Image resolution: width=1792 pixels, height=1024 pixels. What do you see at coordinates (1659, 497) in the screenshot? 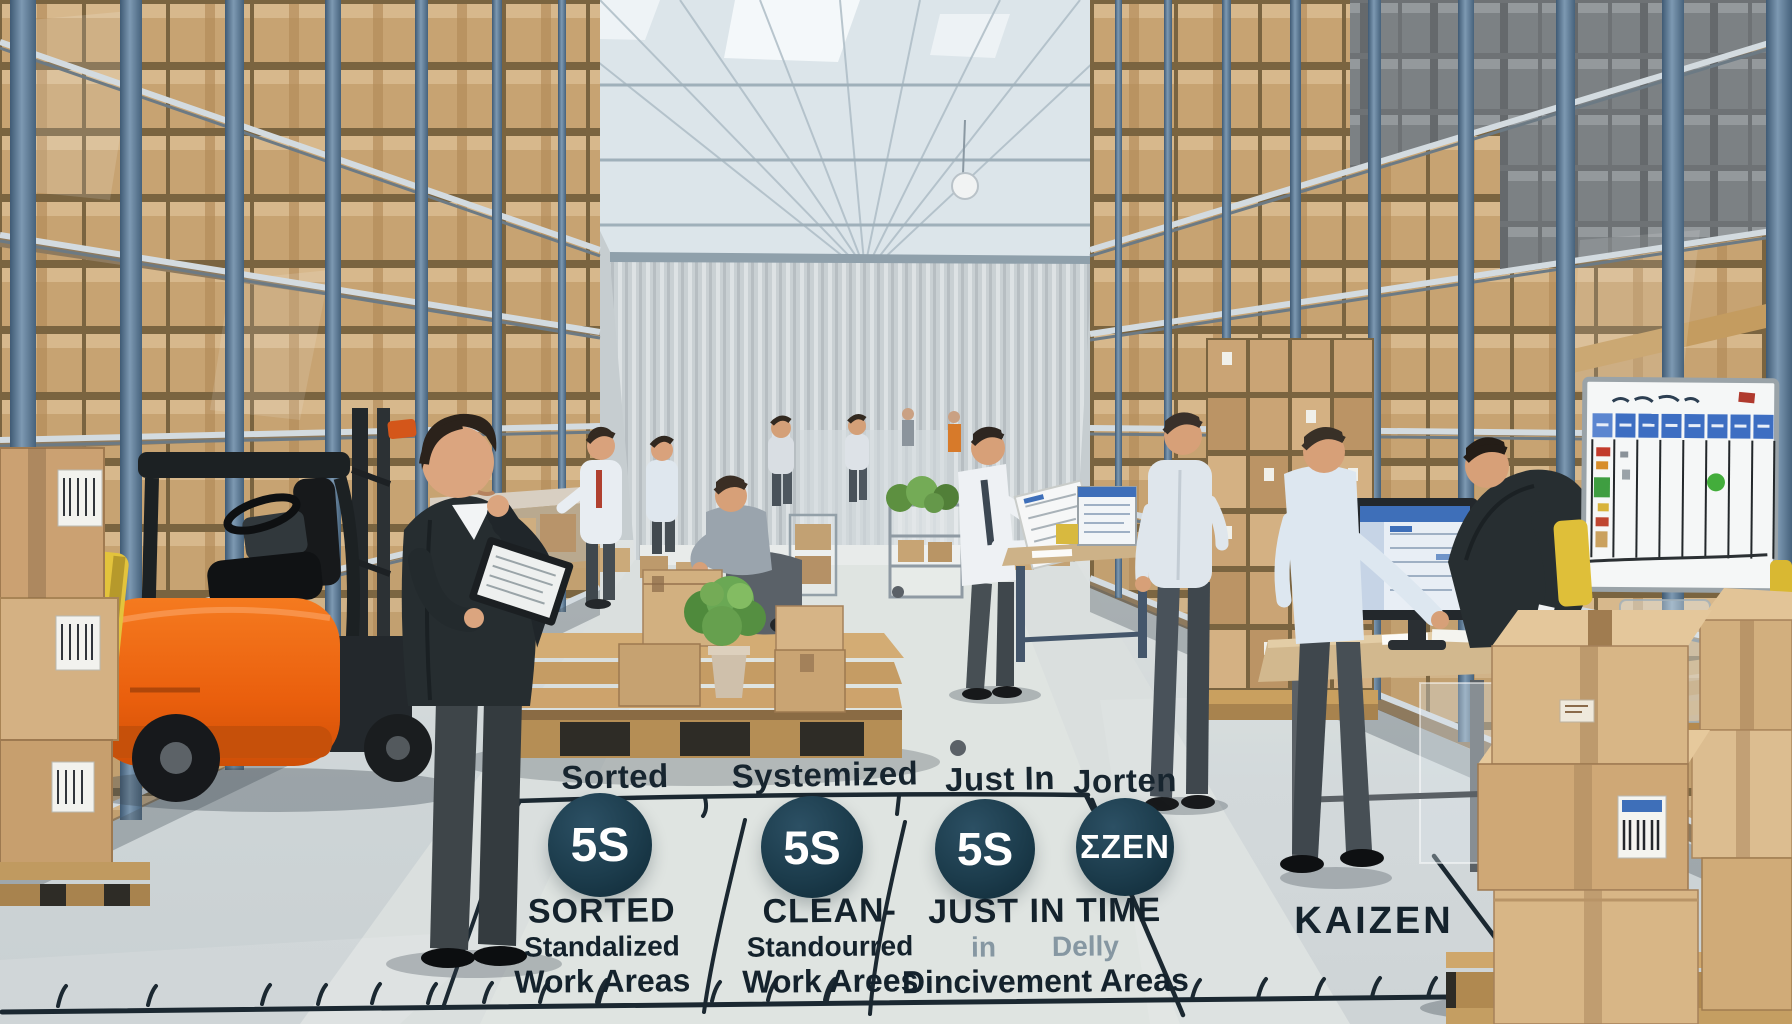
I see `board-chips` at bounding box center [1659, 497].